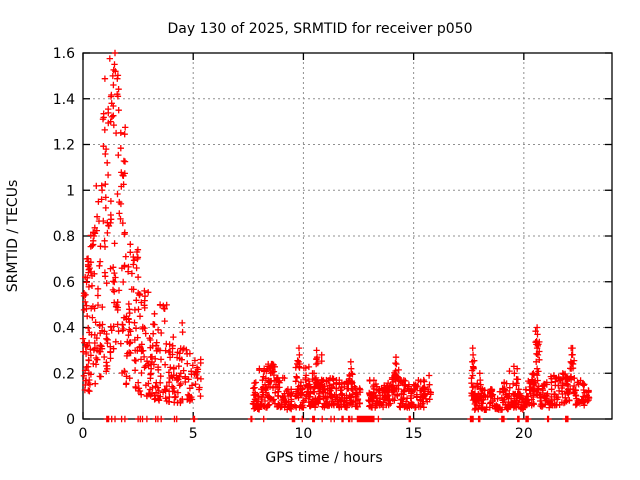 The height and width of the screenshot is (480, 640). I want to click on y-tick-label: 0, so click(70, 420).